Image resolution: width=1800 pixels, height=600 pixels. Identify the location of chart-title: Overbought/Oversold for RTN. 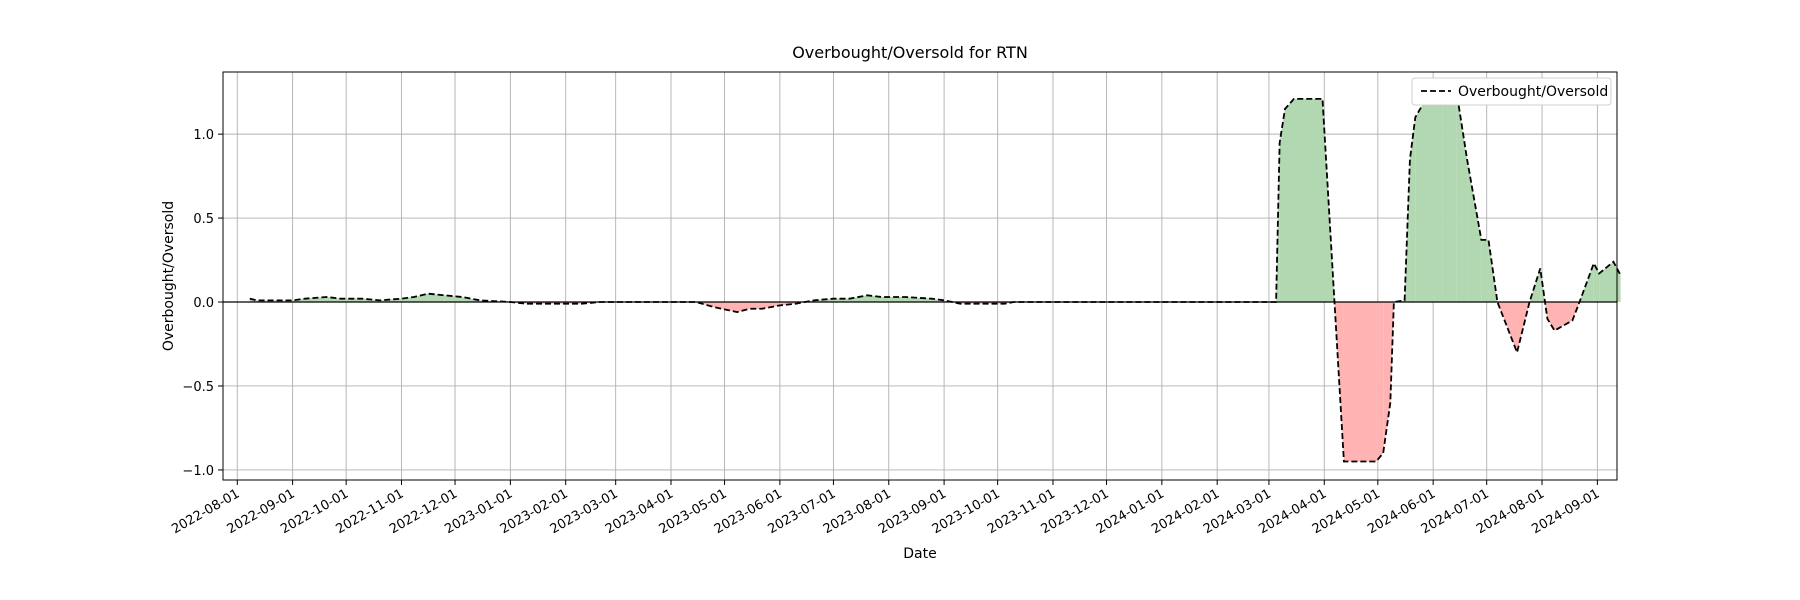
(910, 52).